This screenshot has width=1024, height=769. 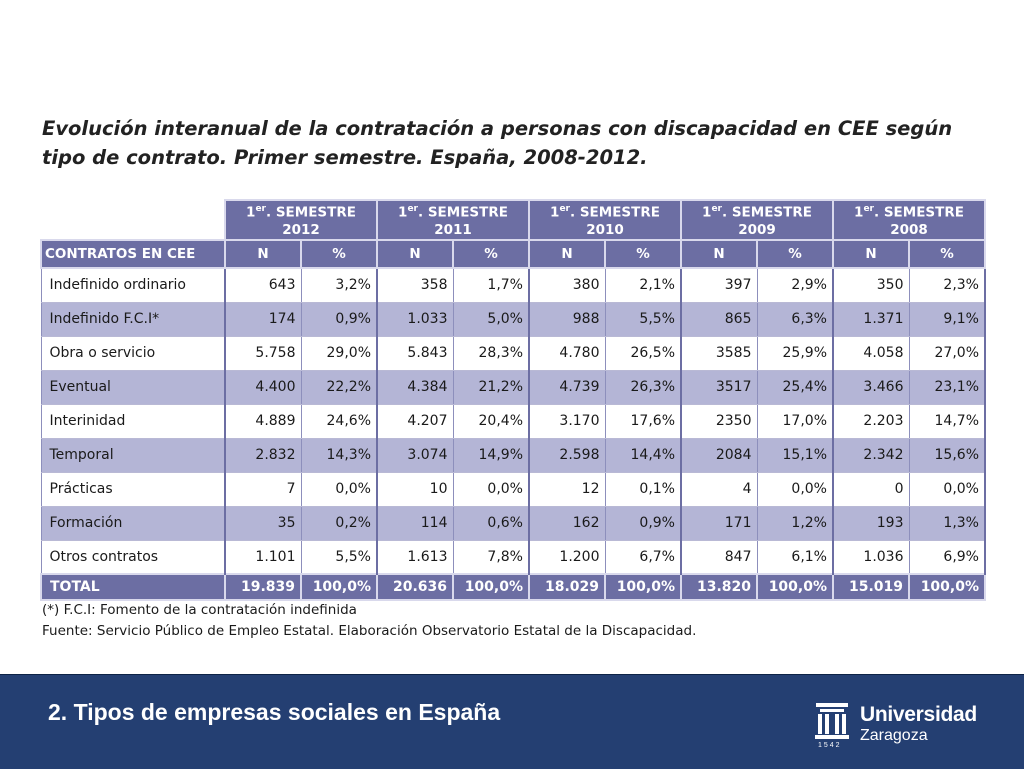 I want to click on cell-n: 4.889, so click(x=263, y=421).